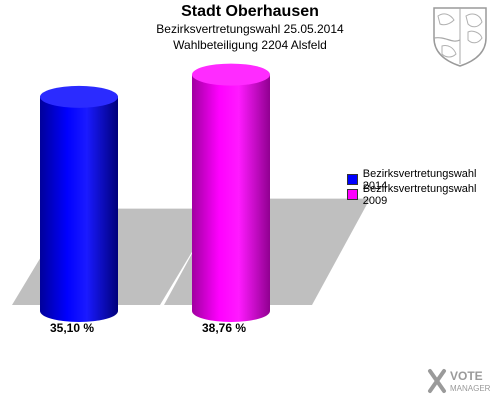  Describe the element at coordinates (419, 194) in the screenshot. I see `legend-label-2009: Bezirksvertretungswahl 2009` at that location.